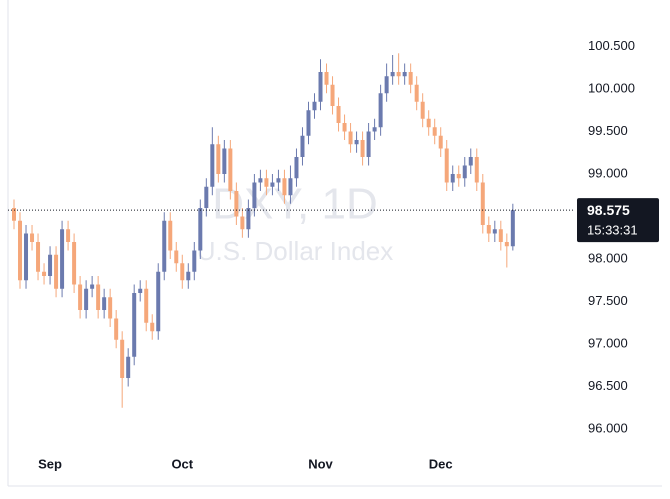  I want to click on y-tick-label: 96.000, so click(608, 427).